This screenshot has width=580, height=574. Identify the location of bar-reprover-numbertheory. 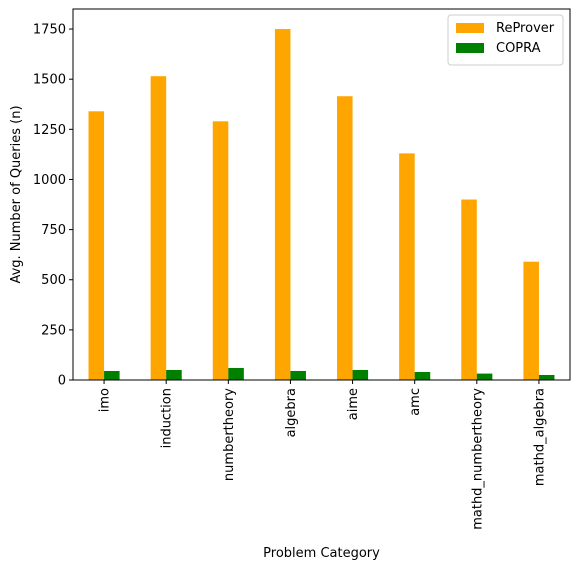
(220, 250).